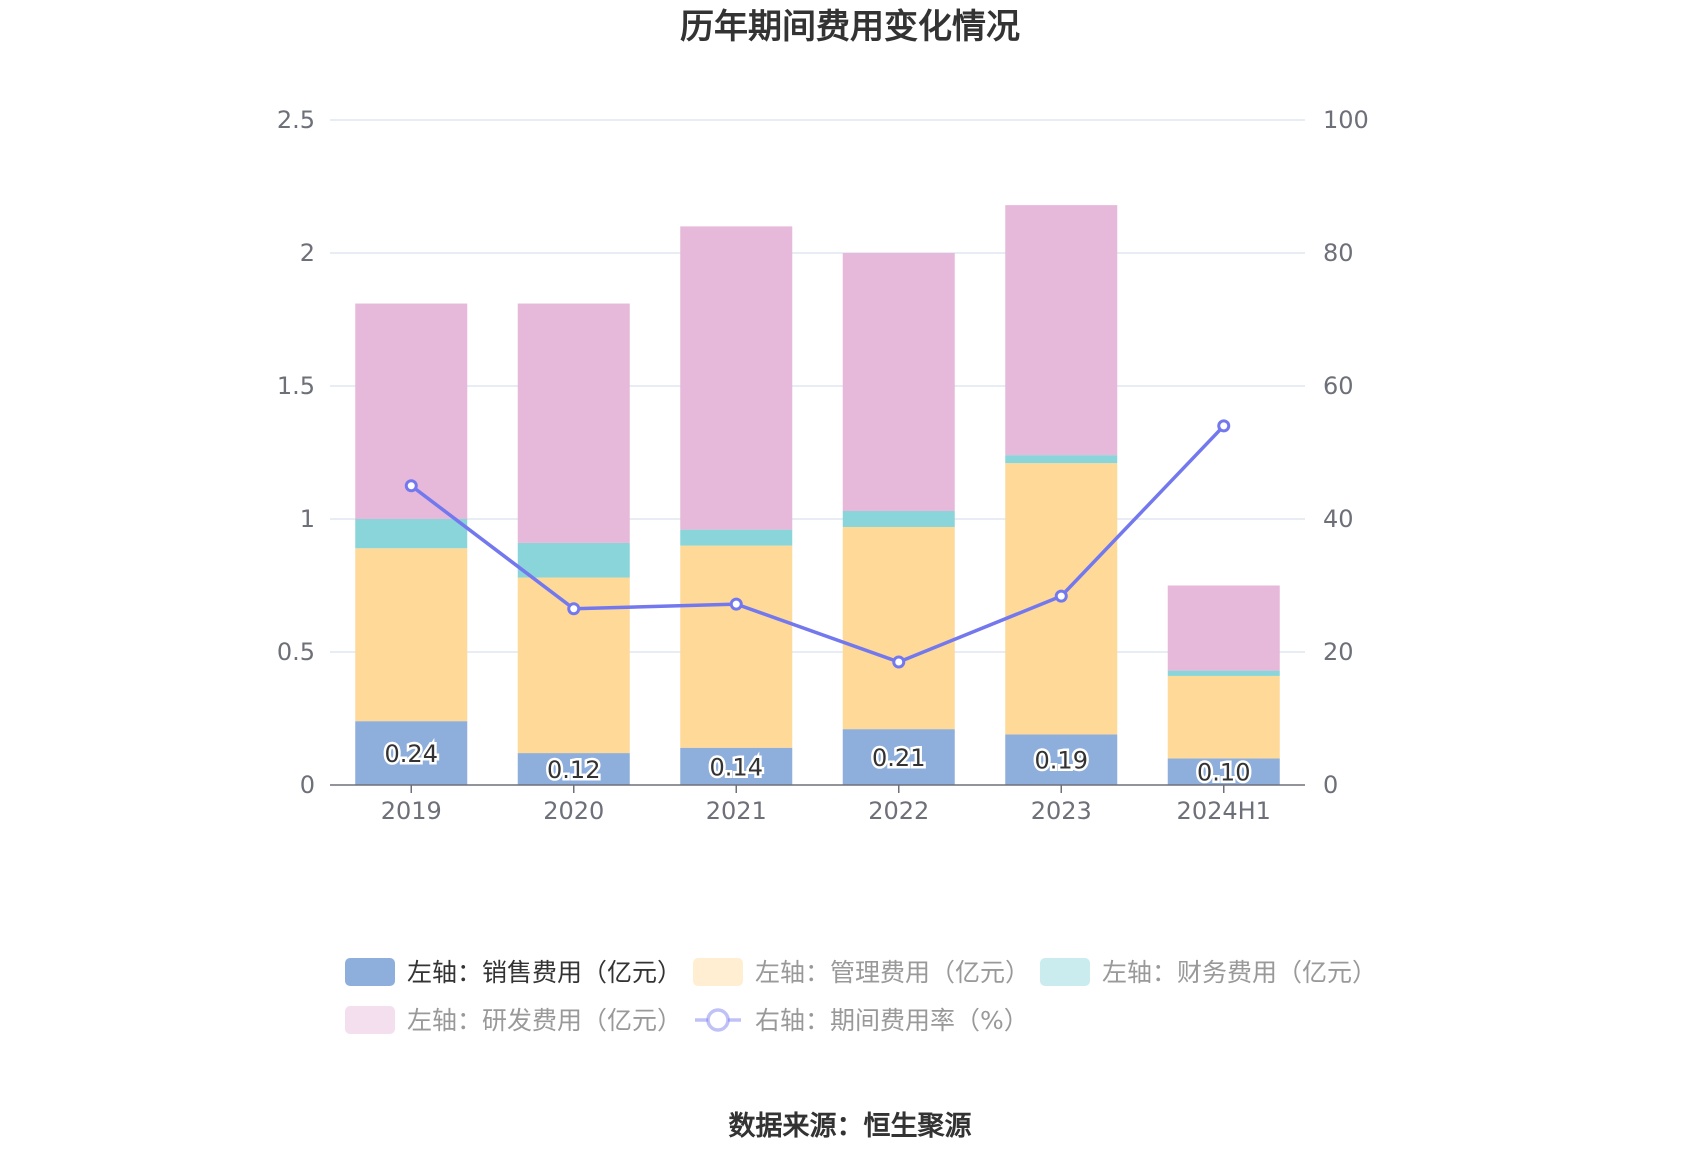 The width and height of the screenshot is (1700, 1150). I want to click on x-axis: 2019 2020 2021 2022 2023 2024H1, so click(817, 804).